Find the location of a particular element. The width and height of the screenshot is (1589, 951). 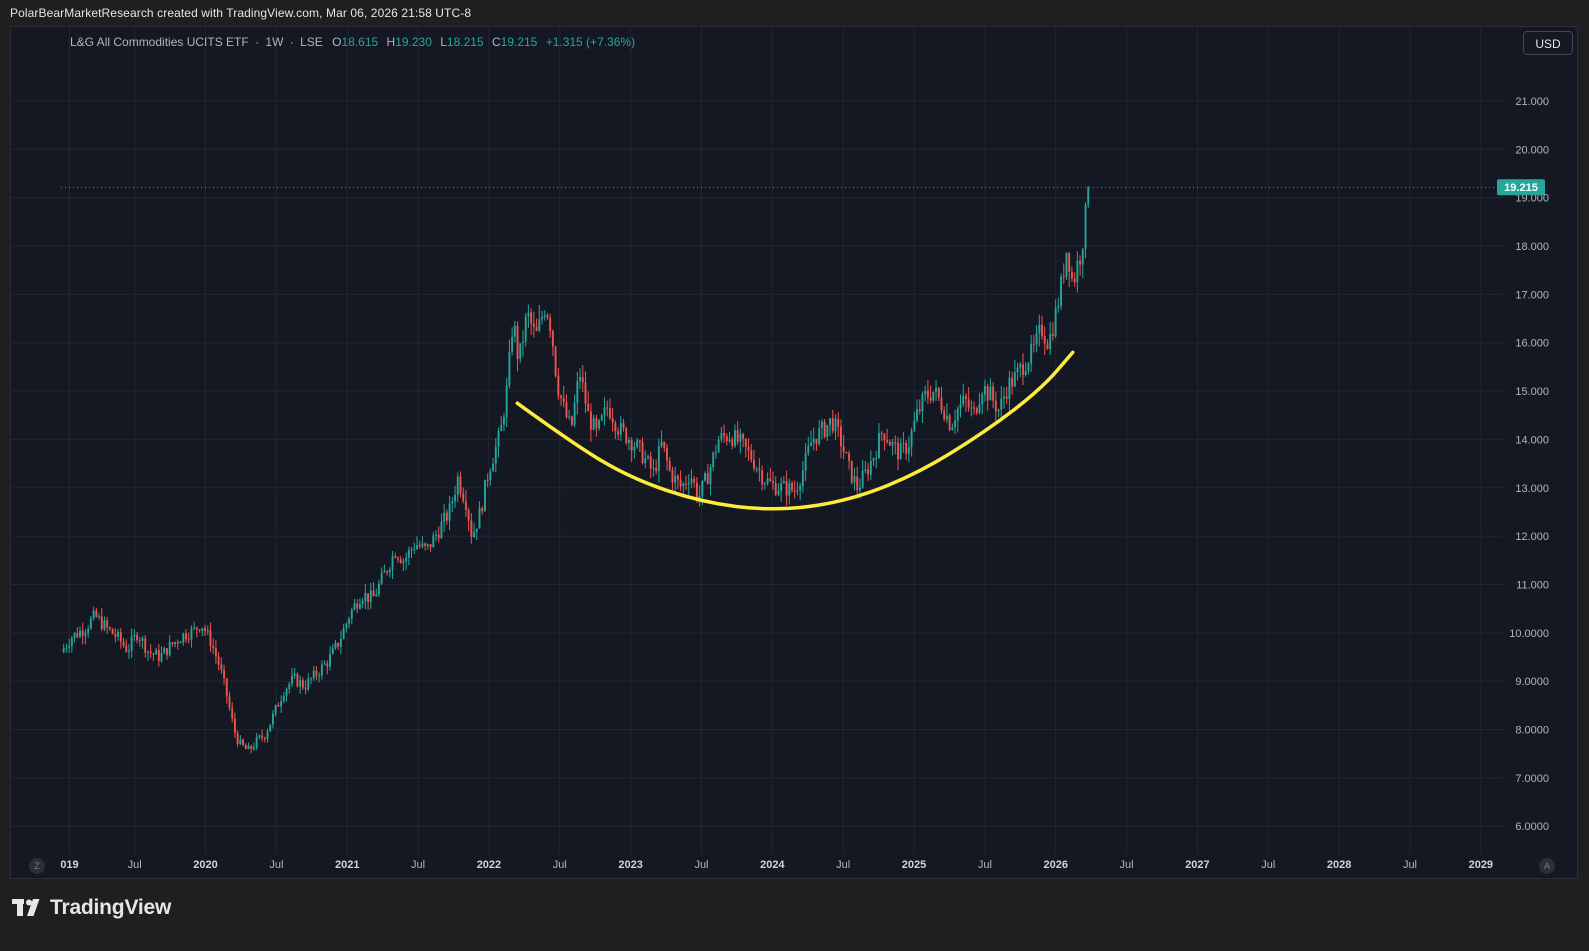

x-tick-label: 2022 is located at coordinates (489, 865).